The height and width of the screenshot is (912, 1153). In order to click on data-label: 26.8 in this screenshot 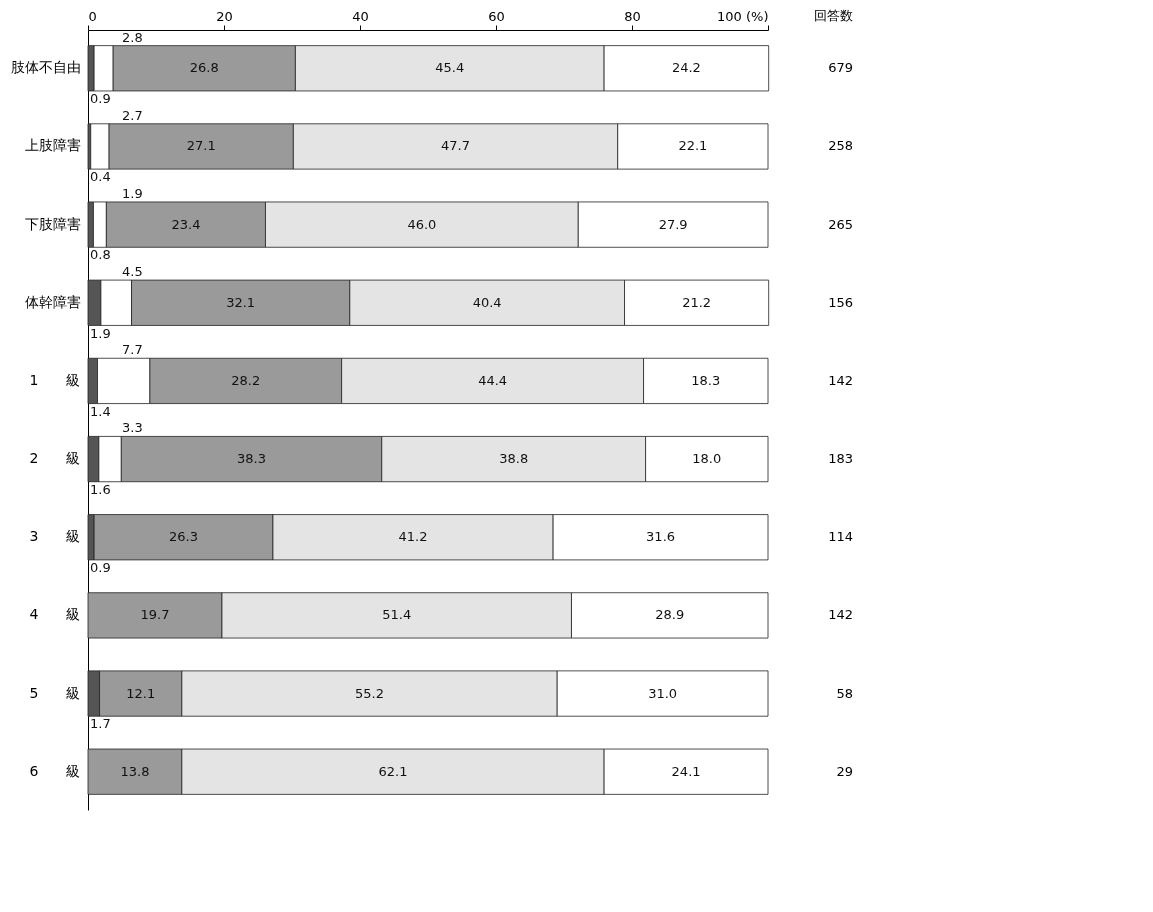, I will do `click(204, 68)`.